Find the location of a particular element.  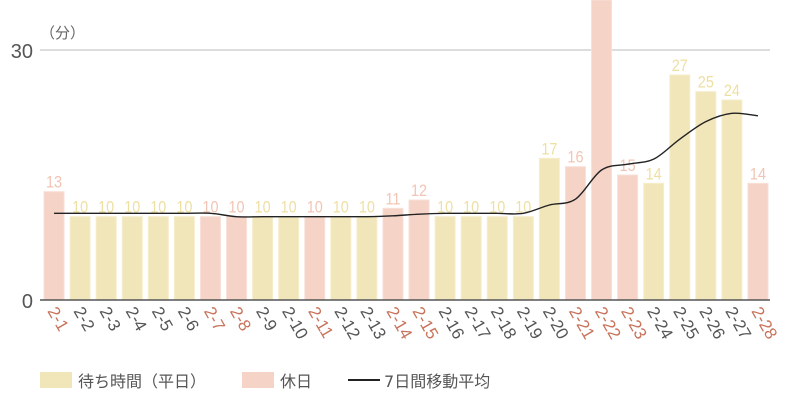

x-tick-label: 2-9 is located at coordinates (266, 319).